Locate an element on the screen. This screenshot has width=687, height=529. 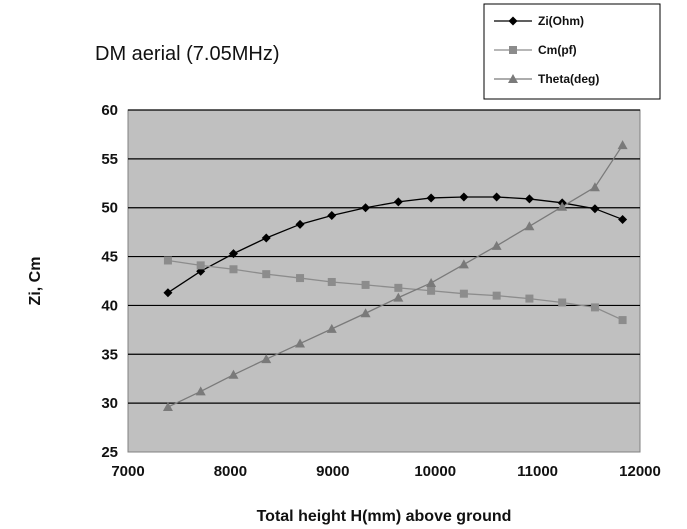
legend-marker-theta-deg is located at coordinates (513, 78).